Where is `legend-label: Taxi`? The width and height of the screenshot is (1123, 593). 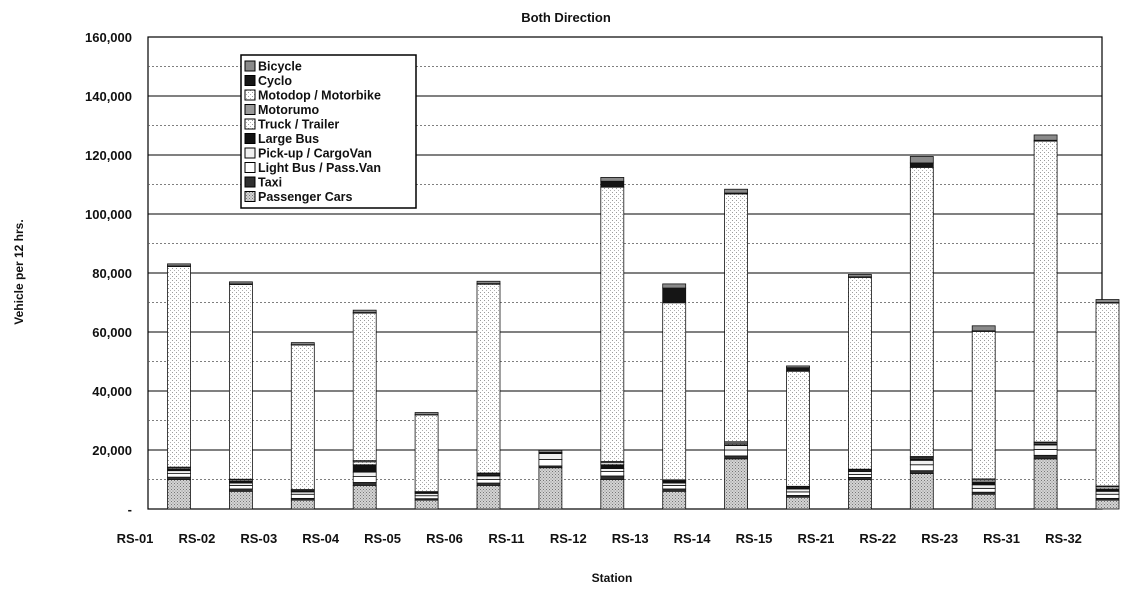
legend-label: Taxi is located at coordinates (270, 183).